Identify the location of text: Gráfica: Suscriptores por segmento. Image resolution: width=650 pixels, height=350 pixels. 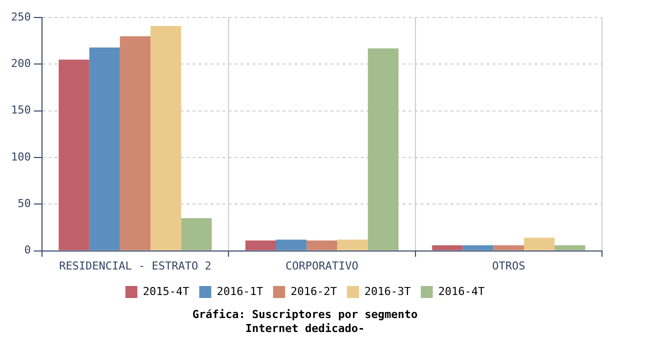
(305, 315).